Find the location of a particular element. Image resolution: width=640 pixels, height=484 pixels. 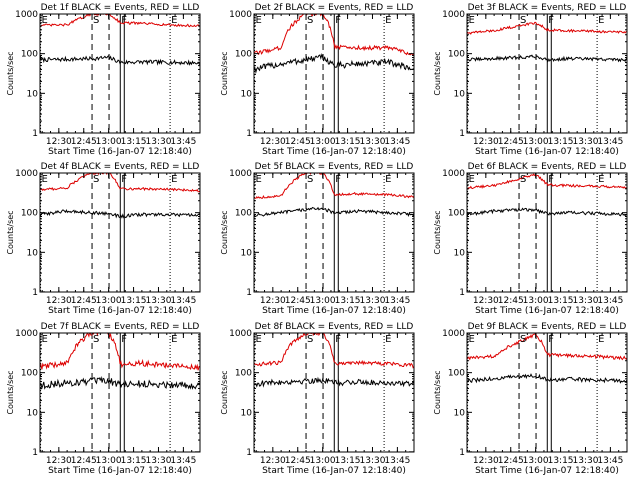

chart-title: Det 5f BLACK = Events, RED = LLD is located at coordinates (334, 167).